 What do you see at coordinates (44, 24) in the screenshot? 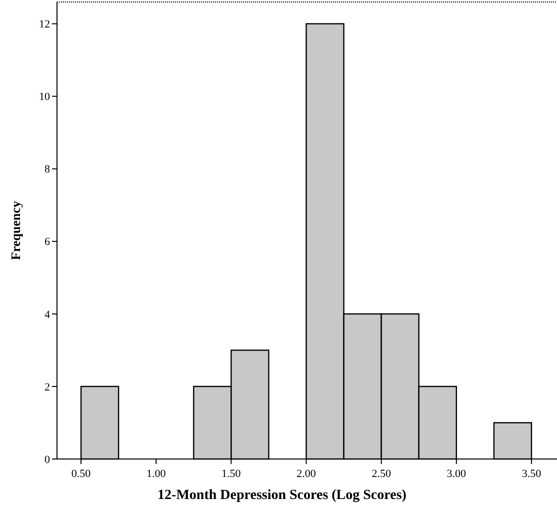
I see `y-tick-label: 12` at bounding box center [44, 24].